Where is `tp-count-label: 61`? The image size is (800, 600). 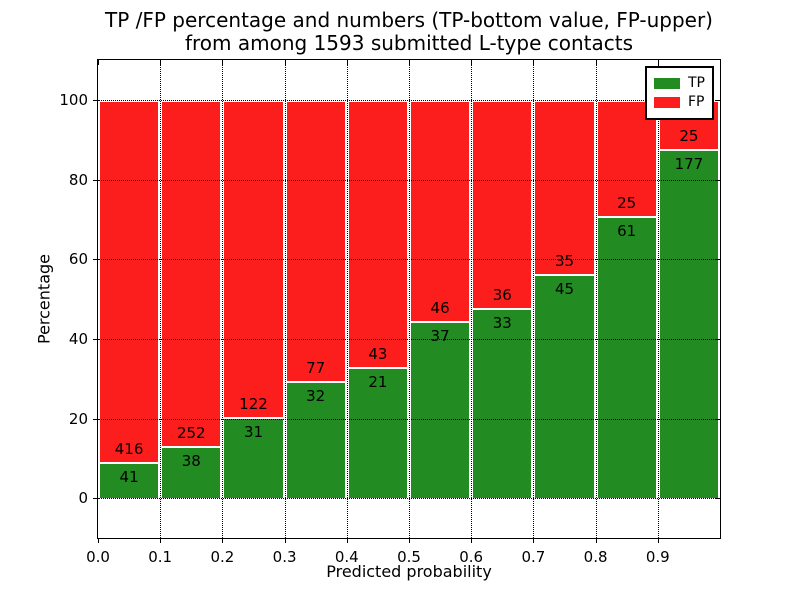 tp-count-label: 61 is located at coordinates (627, 230).